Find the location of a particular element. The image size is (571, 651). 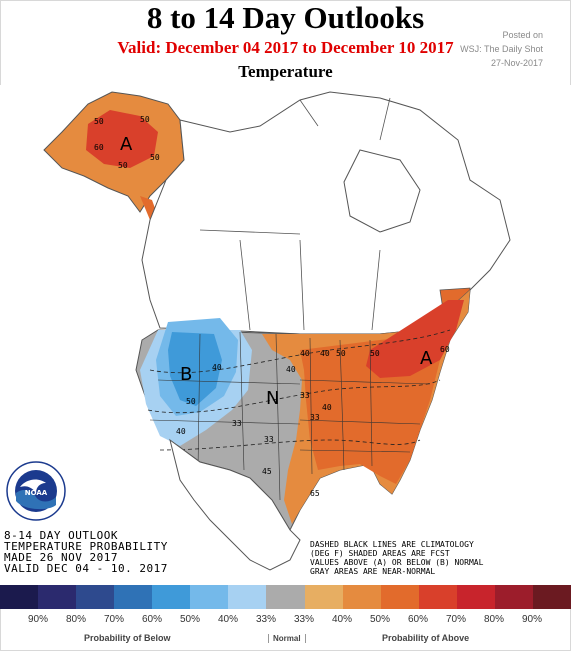

noaa-logo-text: NOAA is located at coordinates (36, 493).